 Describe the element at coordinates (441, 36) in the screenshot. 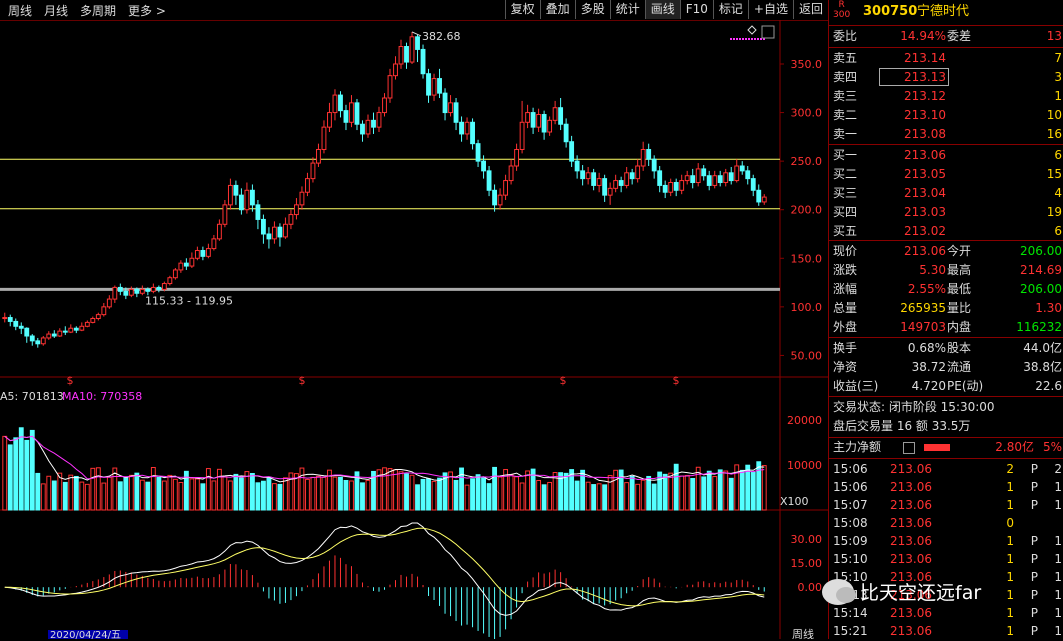

I see `high-label: 382.68` at that location.